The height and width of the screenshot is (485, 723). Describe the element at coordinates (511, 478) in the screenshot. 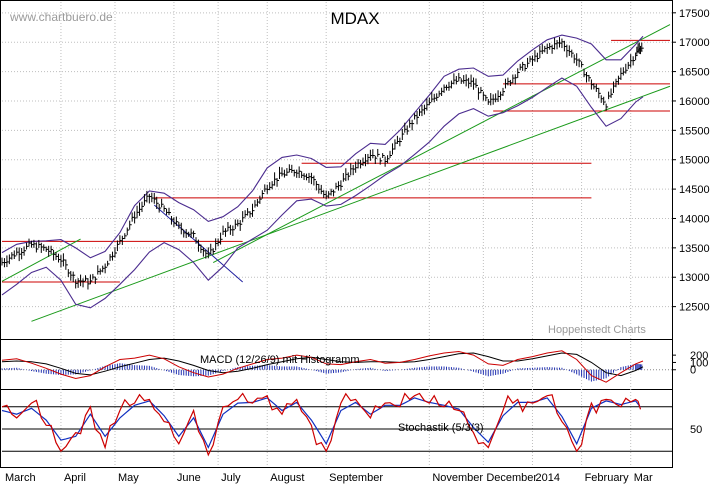

I see `month-label: December` at that location.